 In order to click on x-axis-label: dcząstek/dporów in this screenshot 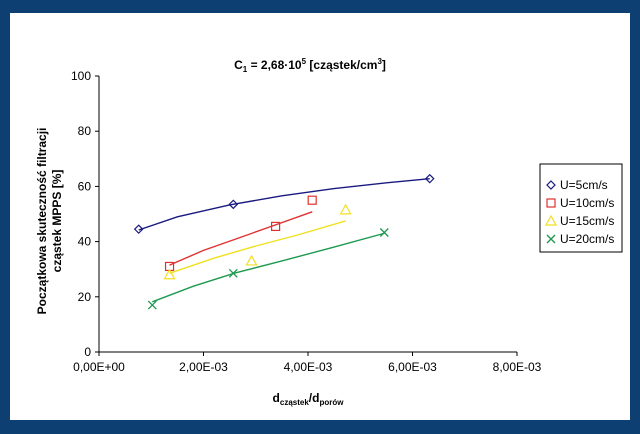, I will do `click(309, 399)`.